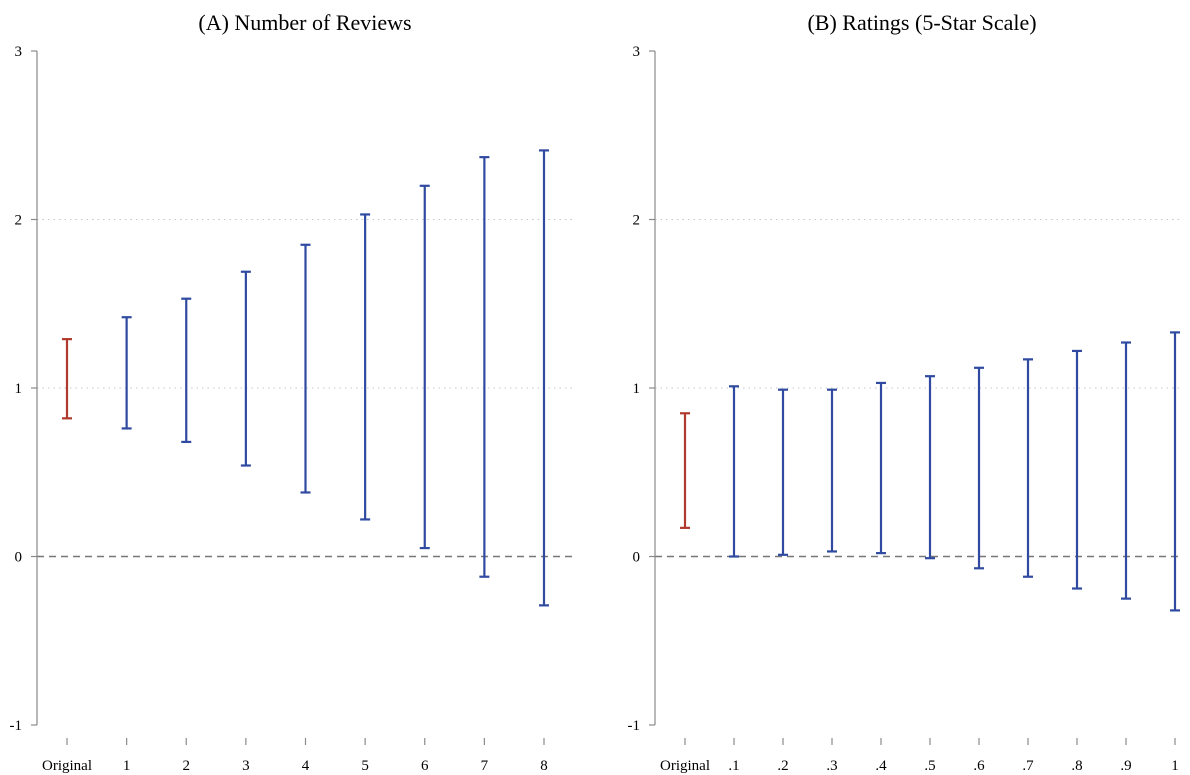 This screenshot has height=775, width=1190. Describe the element at coordinates (929, 766) in the screenshot. I see `x-tick-label: .5` at that location.